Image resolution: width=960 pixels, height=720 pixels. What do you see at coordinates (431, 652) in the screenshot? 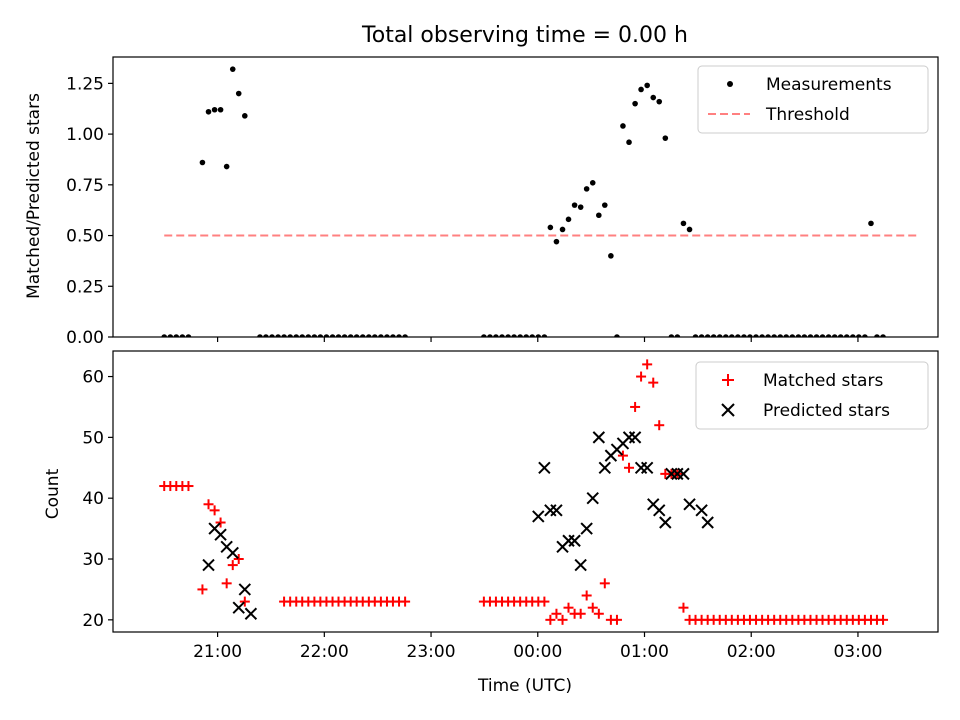
I see `time-x-tick-label: 23:00` at bounding box center [431, 652].